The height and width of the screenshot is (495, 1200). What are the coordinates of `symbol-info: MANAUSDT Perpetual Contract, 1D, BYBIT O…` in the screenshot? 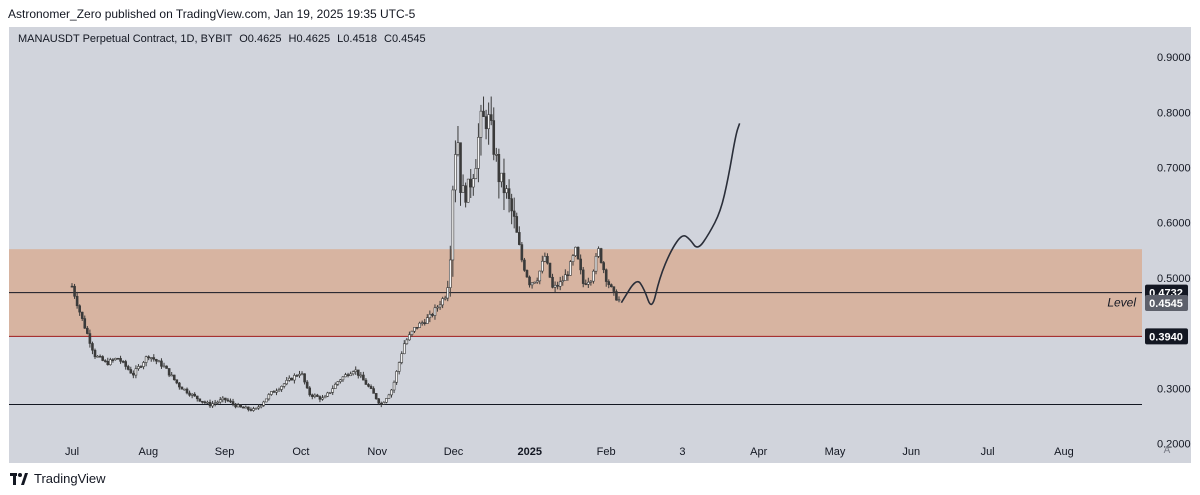 It's located at (222, 39).